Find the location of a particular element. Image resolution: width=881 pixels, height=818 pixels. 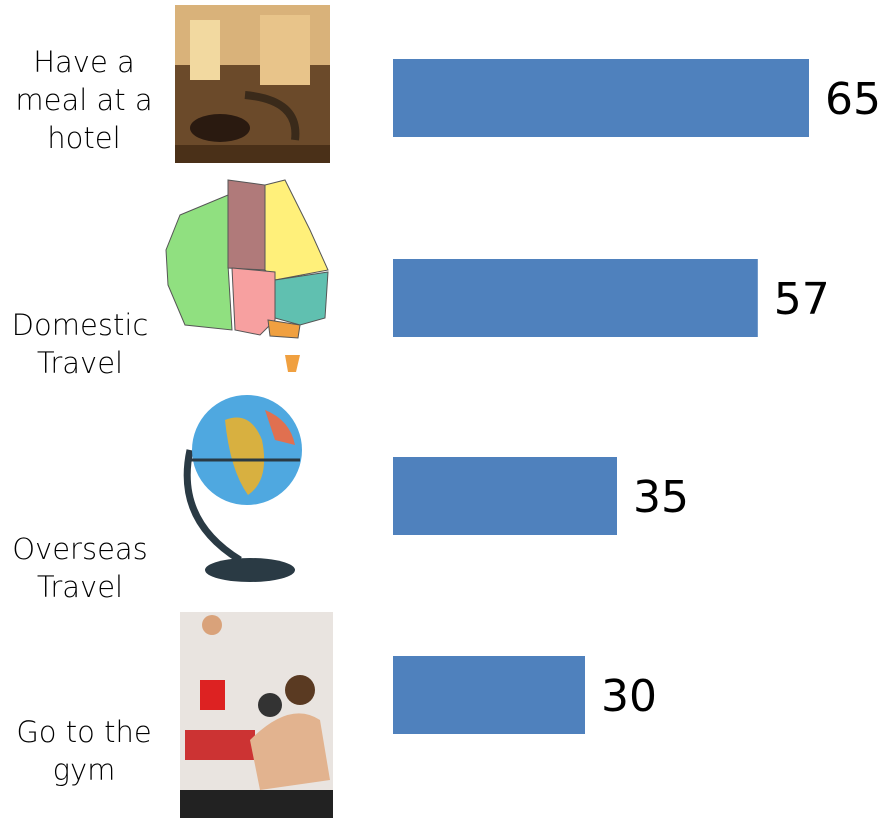

category-label: Go to the gym is located at coordinates (84, 751).